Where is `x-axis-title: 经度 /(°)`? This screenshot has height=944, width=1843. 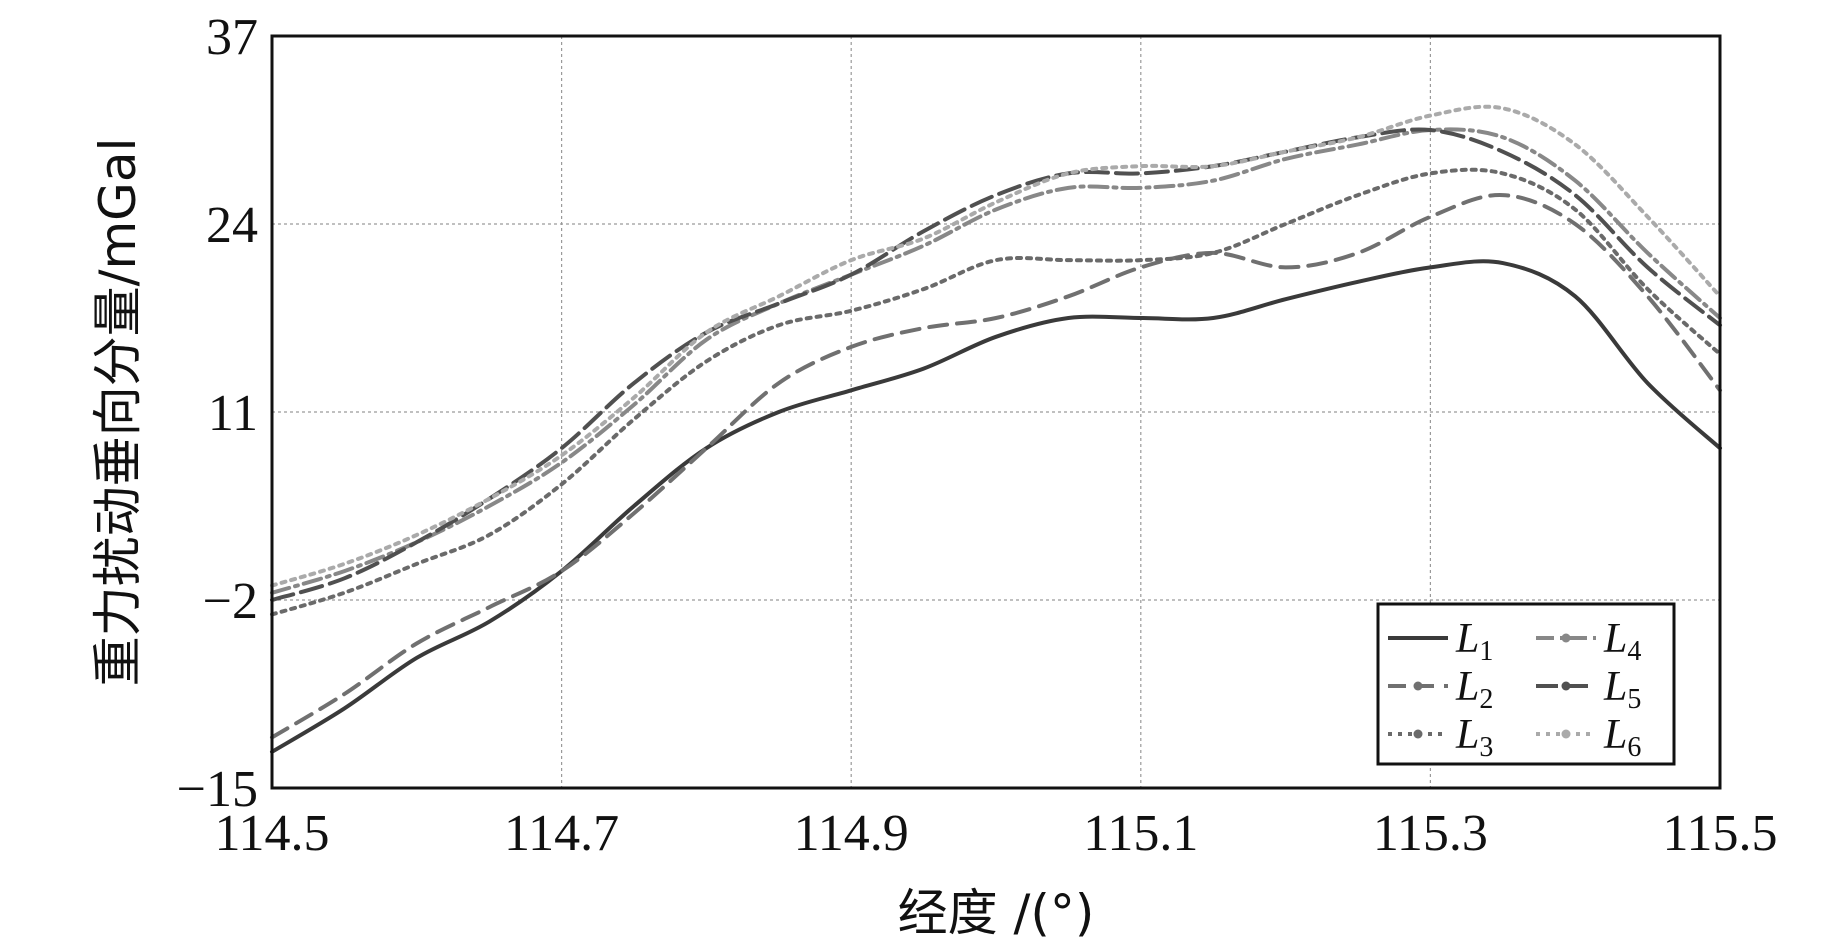
x-axis-title: 经度 /(°) is located at coordinates (996, 913).